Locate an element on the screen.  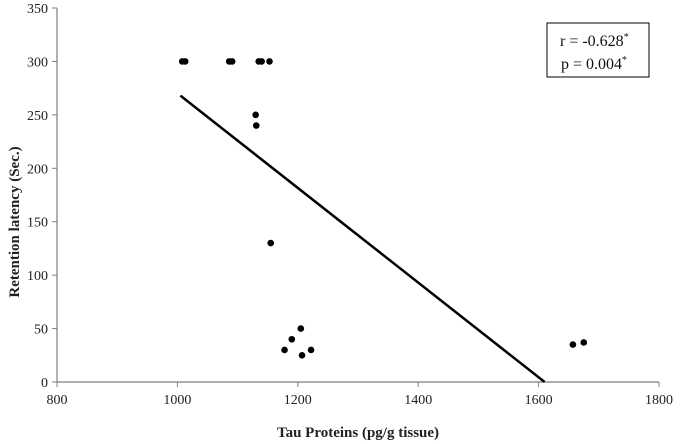
p-value-sup: * is located at coordinates (624, 60).